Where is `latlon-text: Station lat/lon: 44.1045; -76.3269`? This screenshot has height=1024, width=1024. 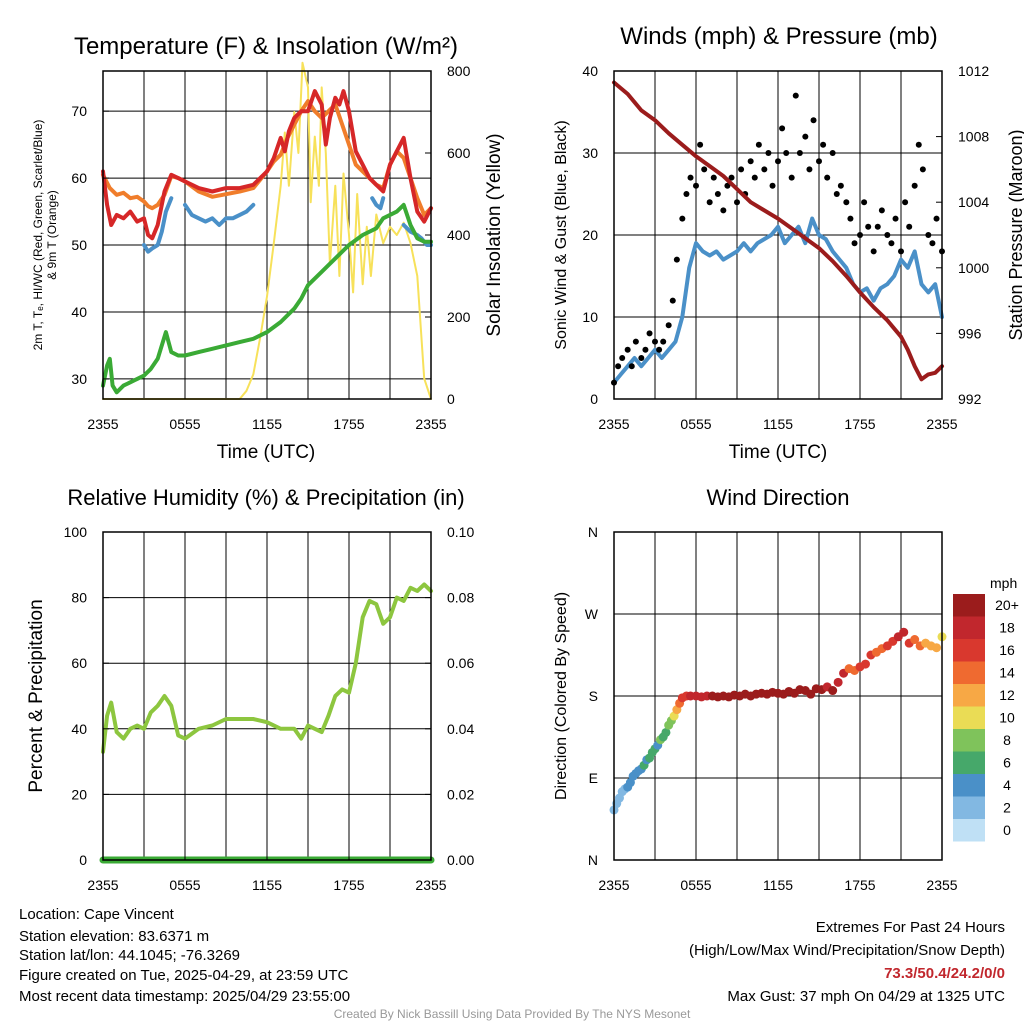 latlon-text: Station lat/lon: 44.1045; -76.3269 is located at coordinates (130, 955).